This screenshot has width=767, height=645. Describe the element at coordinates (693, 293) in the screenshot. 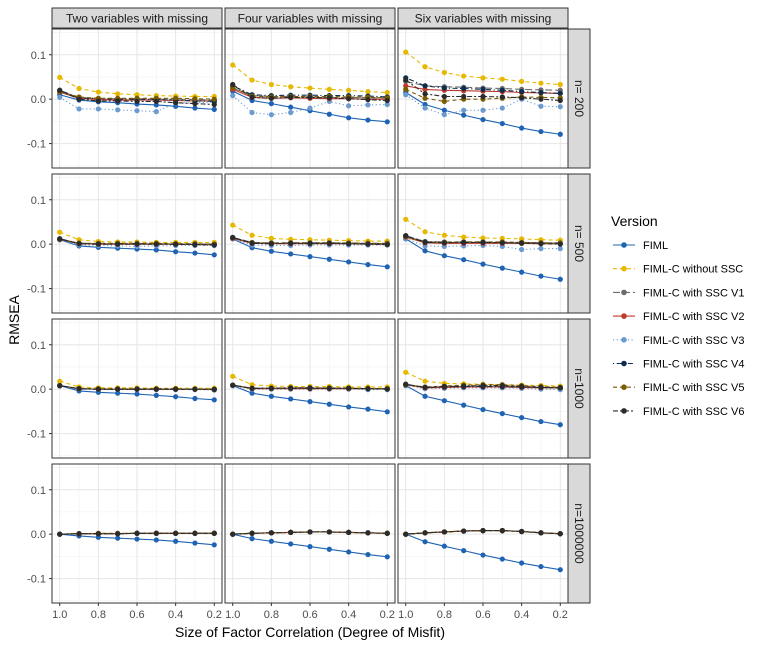

I see `legend-label: FIML-C with SSC V1` at that location.